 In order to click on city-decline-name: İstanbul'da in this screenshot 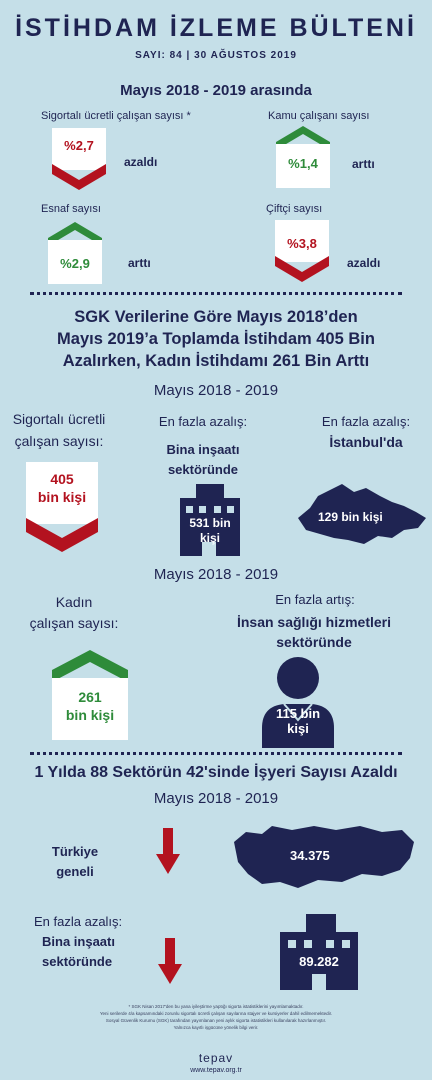, I will do `click(366, 442)`.